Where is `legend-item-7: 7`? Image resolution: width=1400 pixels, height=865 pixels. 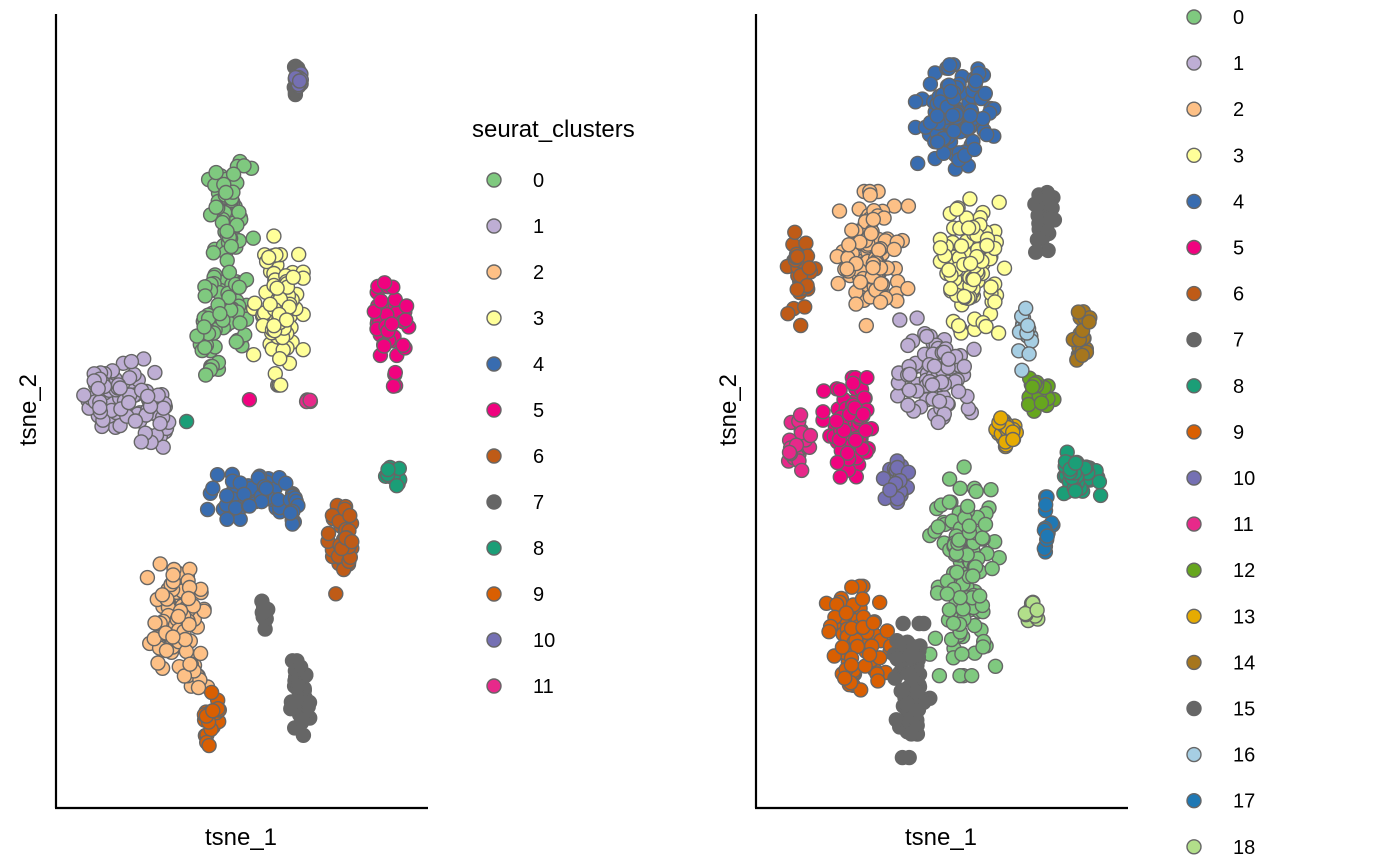 legend-item-7: 7 is located at coordinates (515, 503).